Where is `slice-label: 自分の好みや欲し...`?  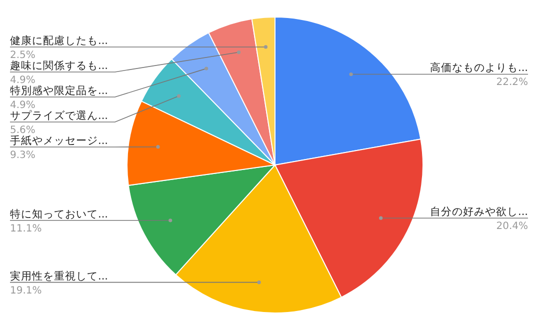 slice-label: 自分の好みや欲し... is located at coordinates (479, 212).